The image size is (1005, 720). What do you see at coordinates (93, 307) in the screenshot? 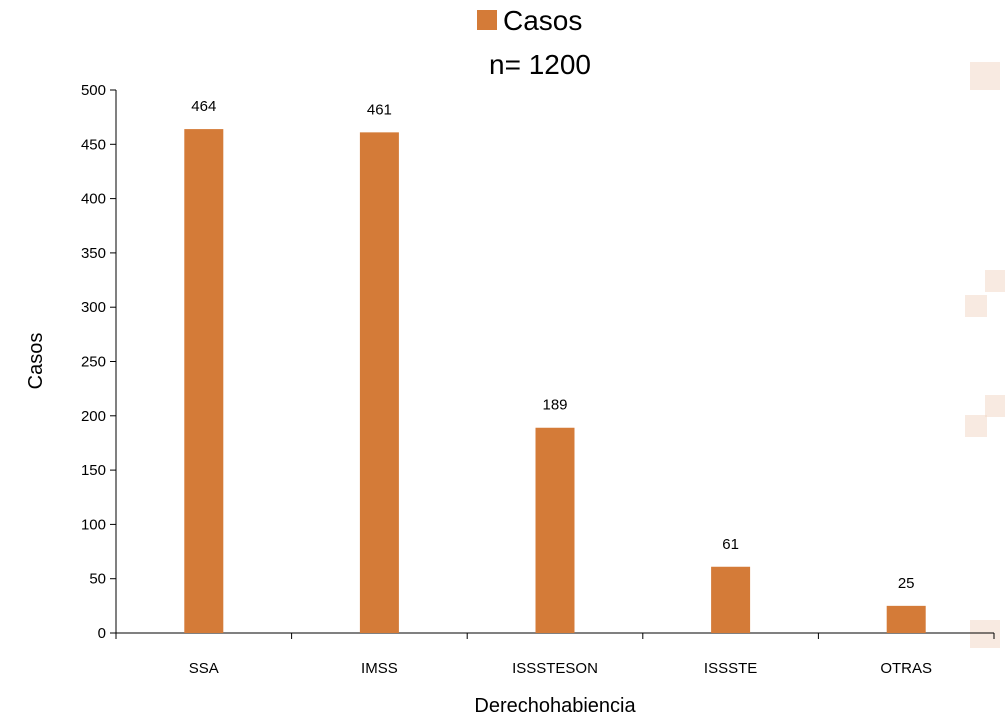
I see `y-tick-label: 300` at bounding box center [93, 307].